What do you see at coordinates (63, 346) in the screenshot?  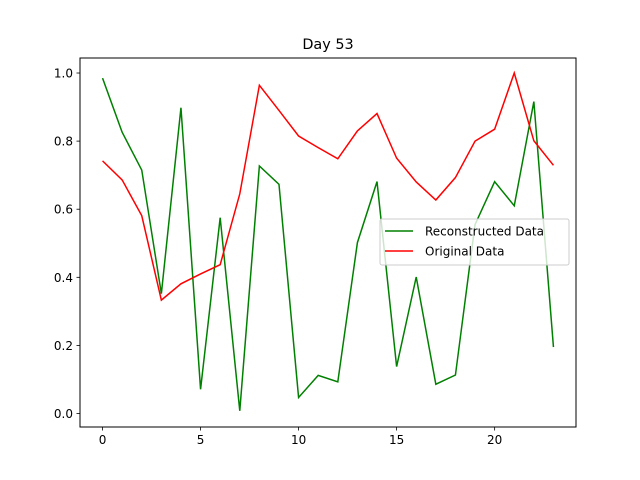 I see `y-tick-label: 0.2` at bounding box center [63, 346].